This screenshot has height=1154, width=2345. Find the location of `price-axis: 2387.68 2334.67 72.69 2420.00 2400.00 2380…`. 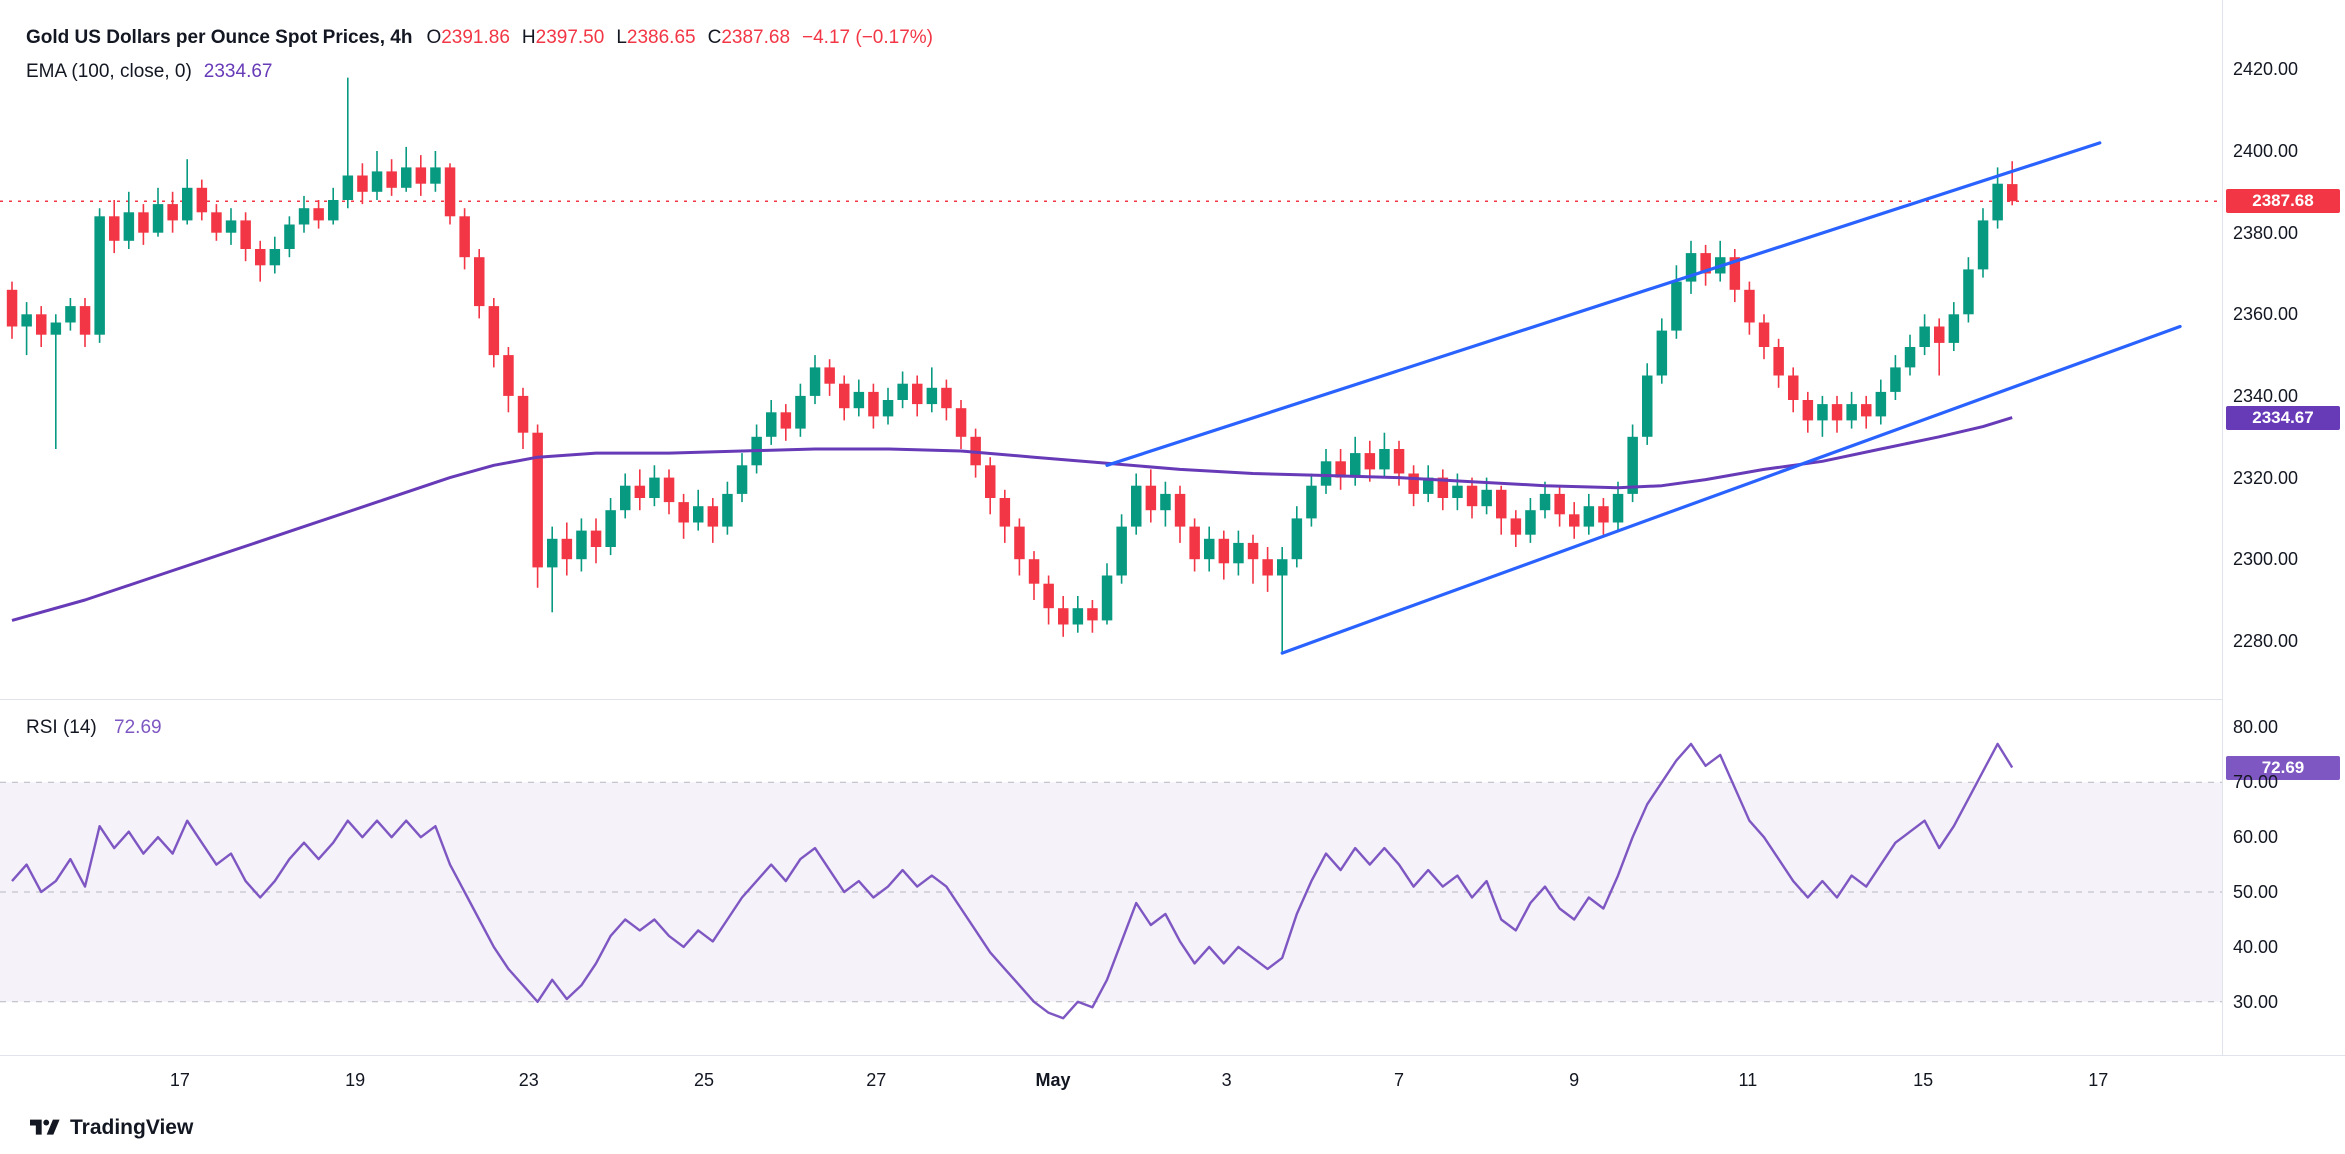

price-axis: 2387.68 2334.67 72.69 2420.00 2400.00 2380… is located at coordinates (2283, 527).